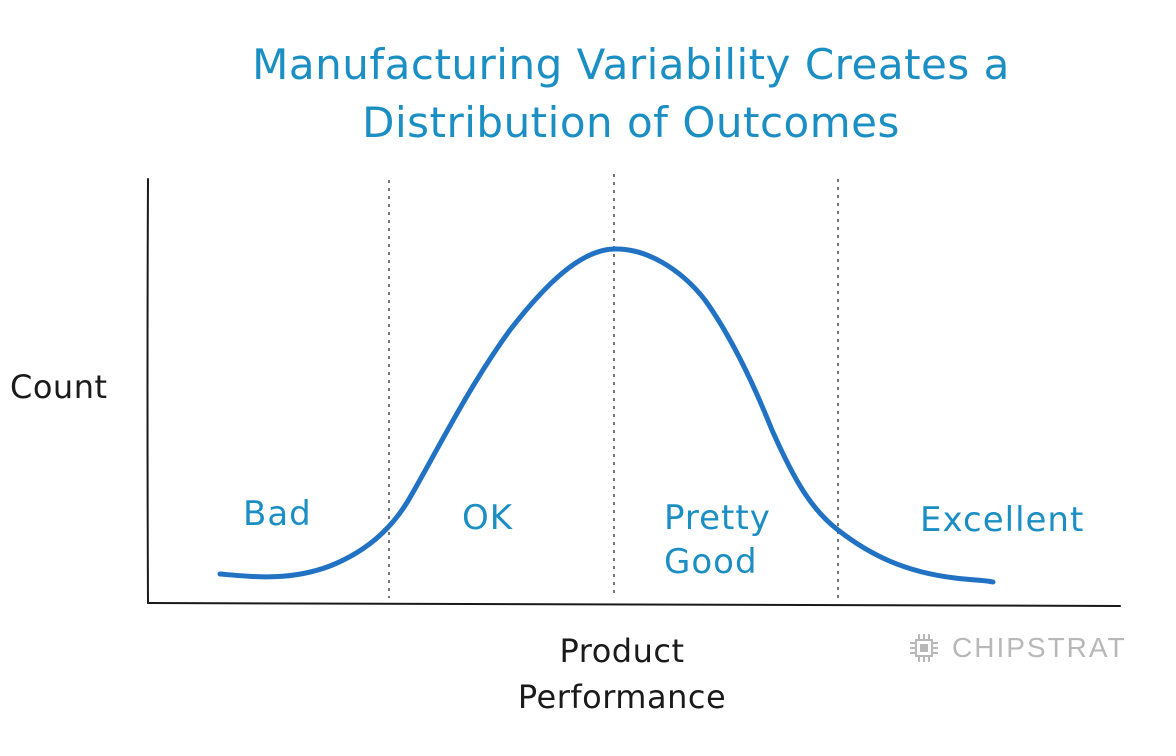 Image resolution: width=1176 pixels, height=756 pixels. Describe the element at coordinates (1039, 647) in the screenshot. I see `watermark-text: CHIPSTRAT` at that location.